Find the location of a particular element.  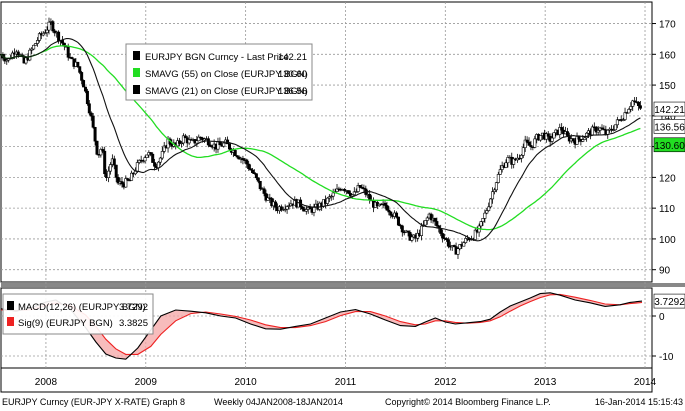

last-value-labels: 142.21 136.56 130.60 3.7292 is located at coordinates (669, 205).